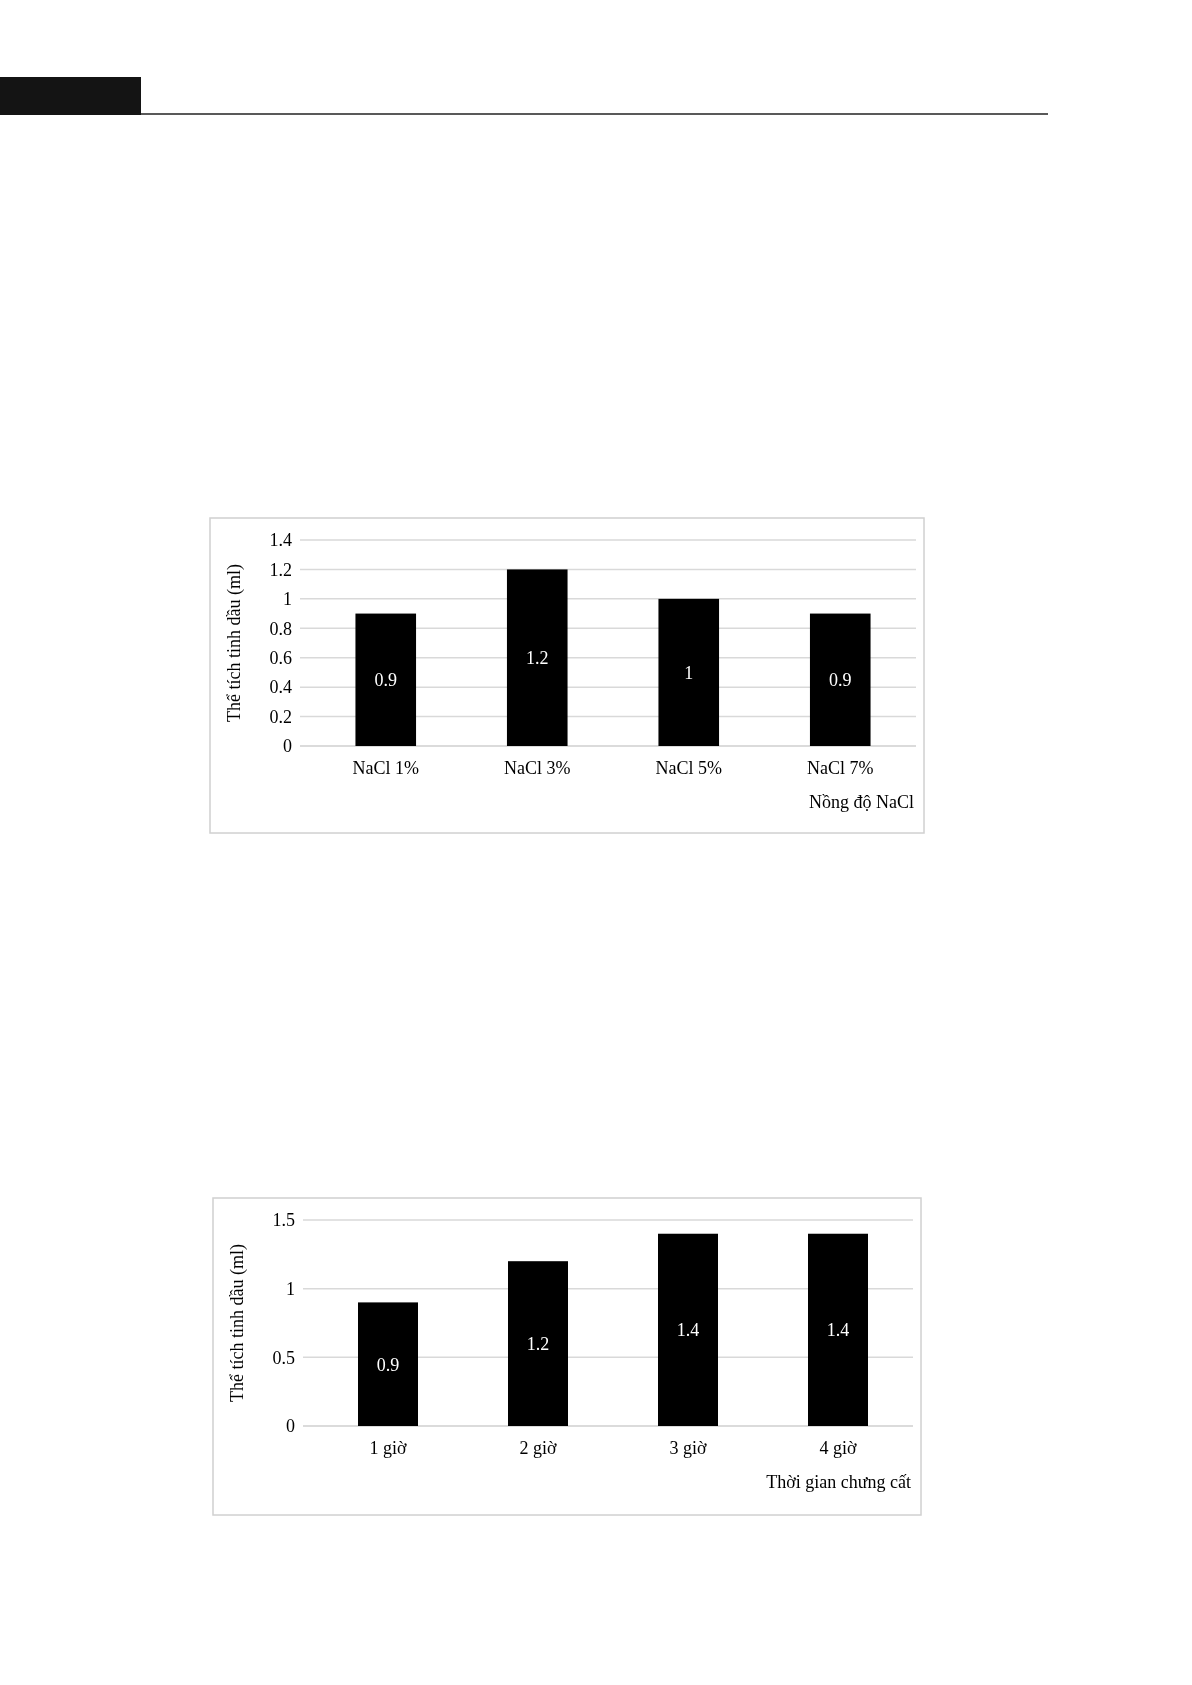 The image size is (1192, 1685). Describe the element at coordinates (861, 802) in the screenshot. I see `x-axis-title: Nồng độ NaCl` at that location.